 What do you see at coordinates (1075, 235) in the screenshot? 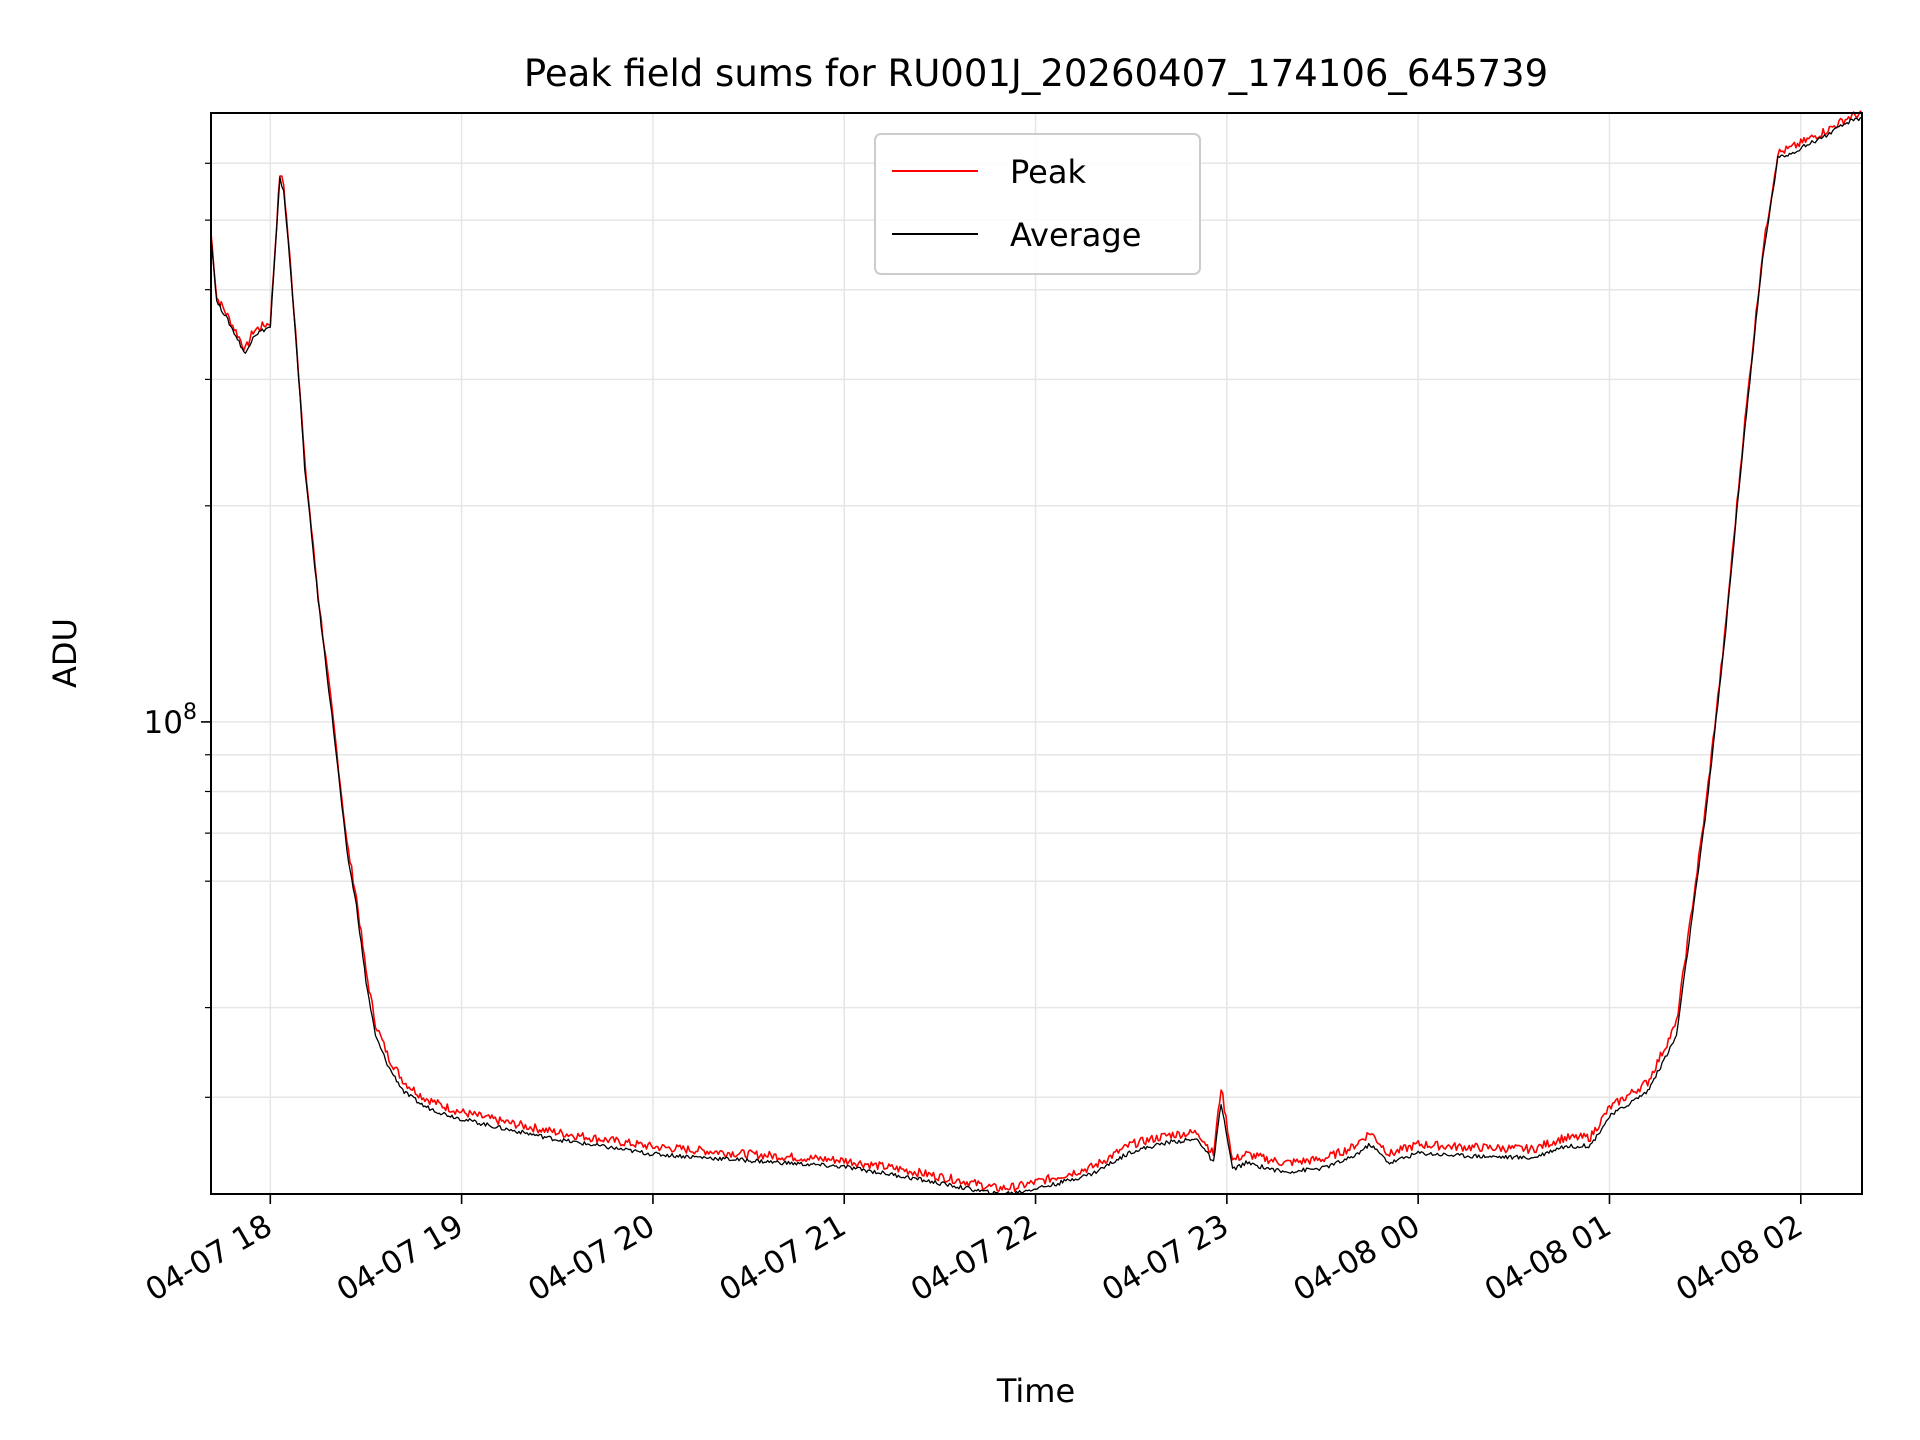
I see `legend-average-label: Average` at bounding box center [1075, 235].